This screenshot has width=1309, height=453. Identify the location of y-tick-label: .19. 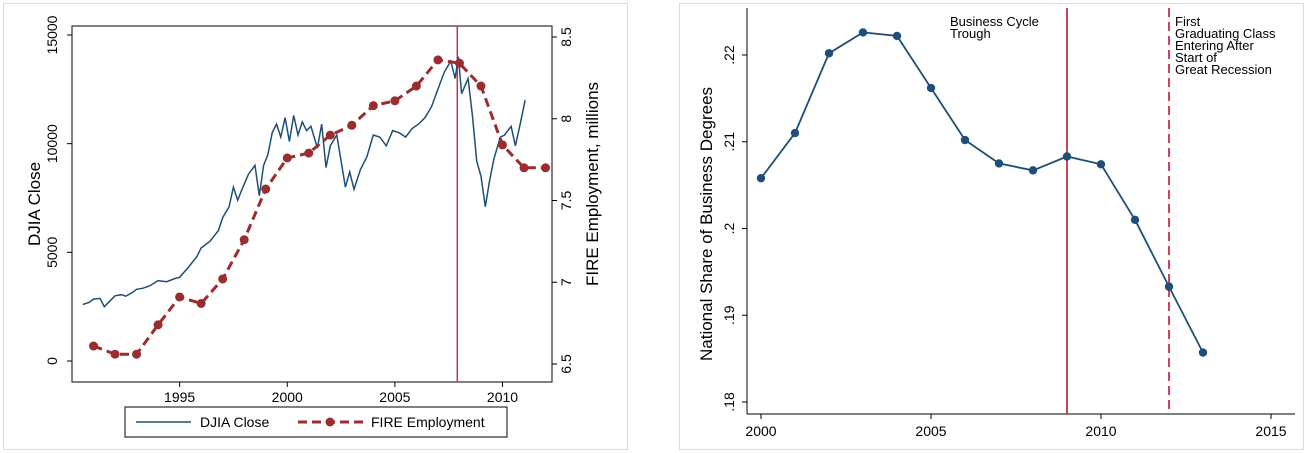
(729, 315).